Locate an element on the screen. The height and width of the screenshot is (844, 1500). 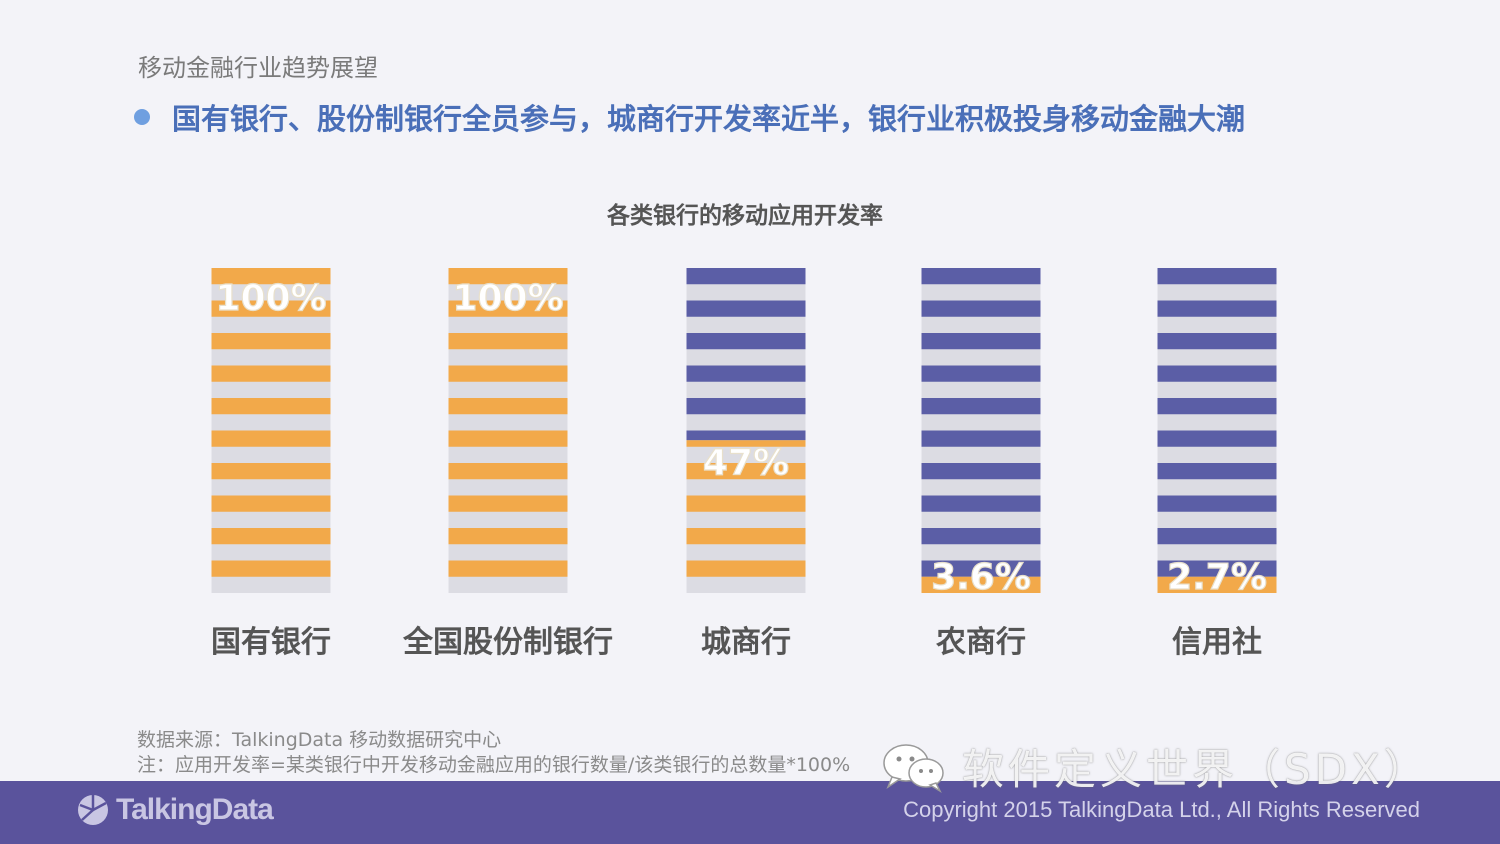
category-label: 农商行 is located at coordinates (980, 642).